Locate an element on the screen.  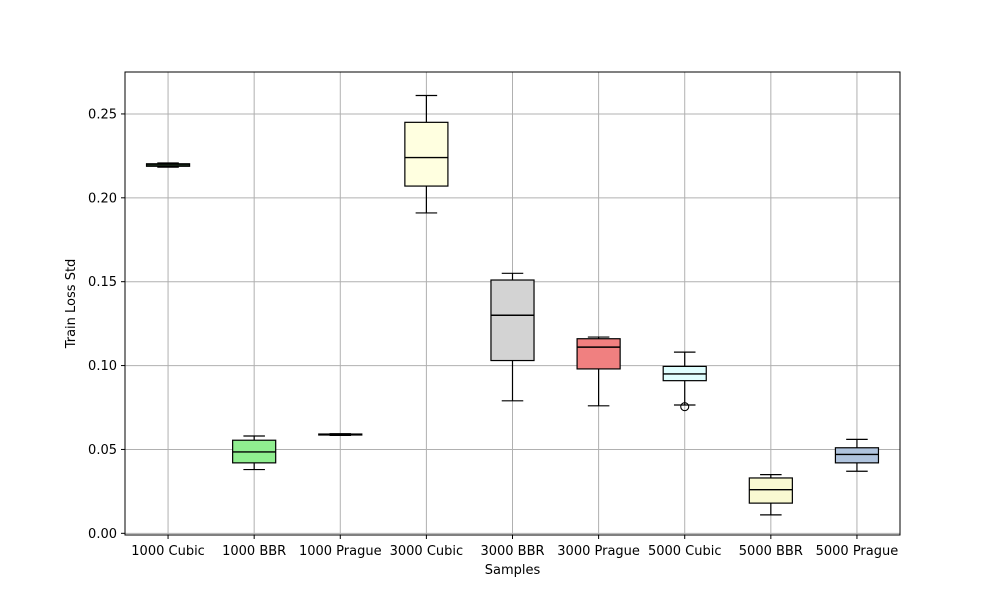
box-5000-cubic is located at coordinates (684, 381).